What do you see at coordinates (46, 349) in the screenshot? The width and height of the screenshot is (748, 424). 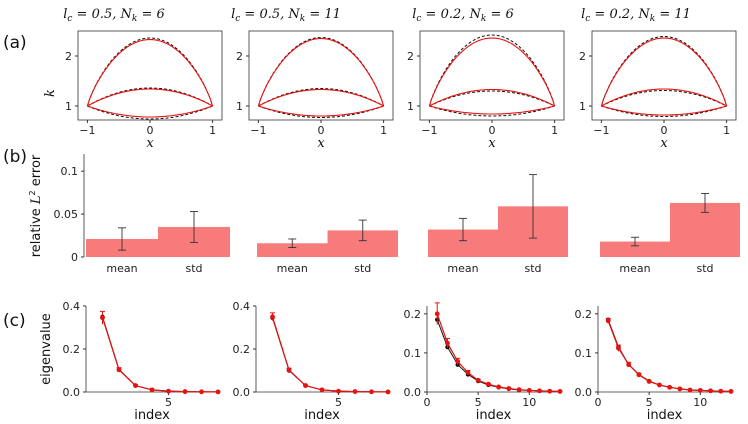 I see `y-axis-label: eigenvalue` at bounding box center [46, 349].